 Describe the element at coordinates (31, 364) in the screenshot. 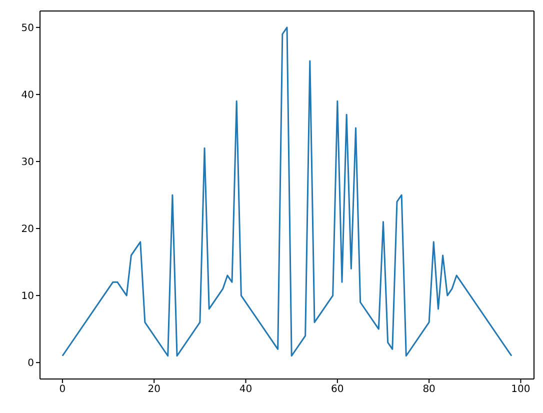

I see `y-tick-label: 0` at that location.